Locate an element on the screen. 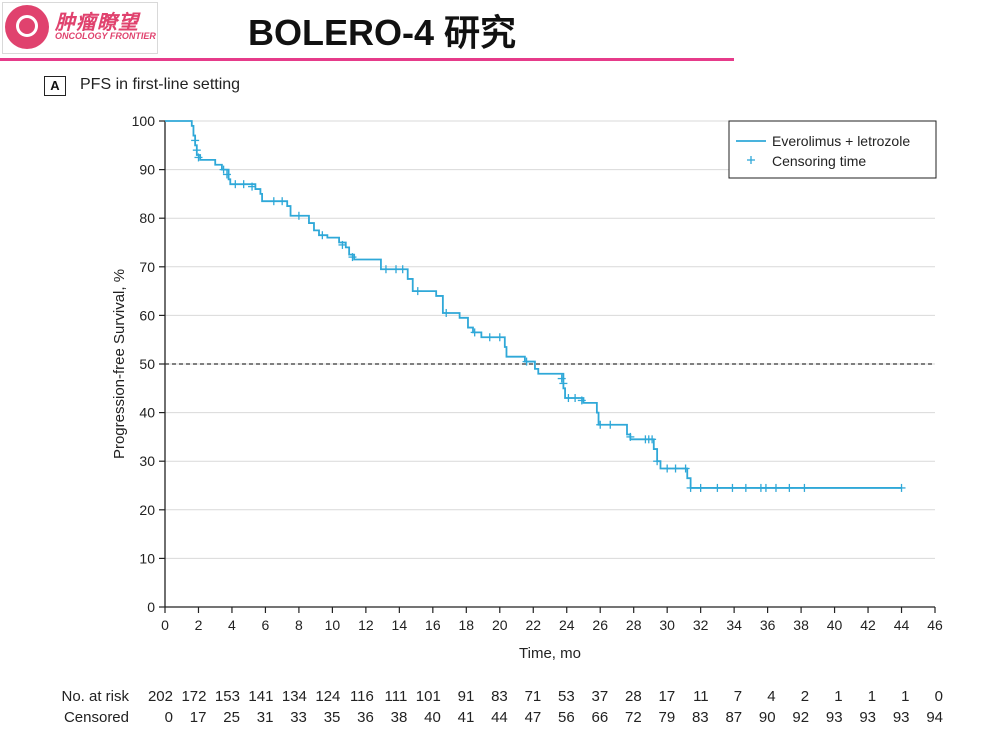  risk-cell: 40 is located at coordinates (432, 717).